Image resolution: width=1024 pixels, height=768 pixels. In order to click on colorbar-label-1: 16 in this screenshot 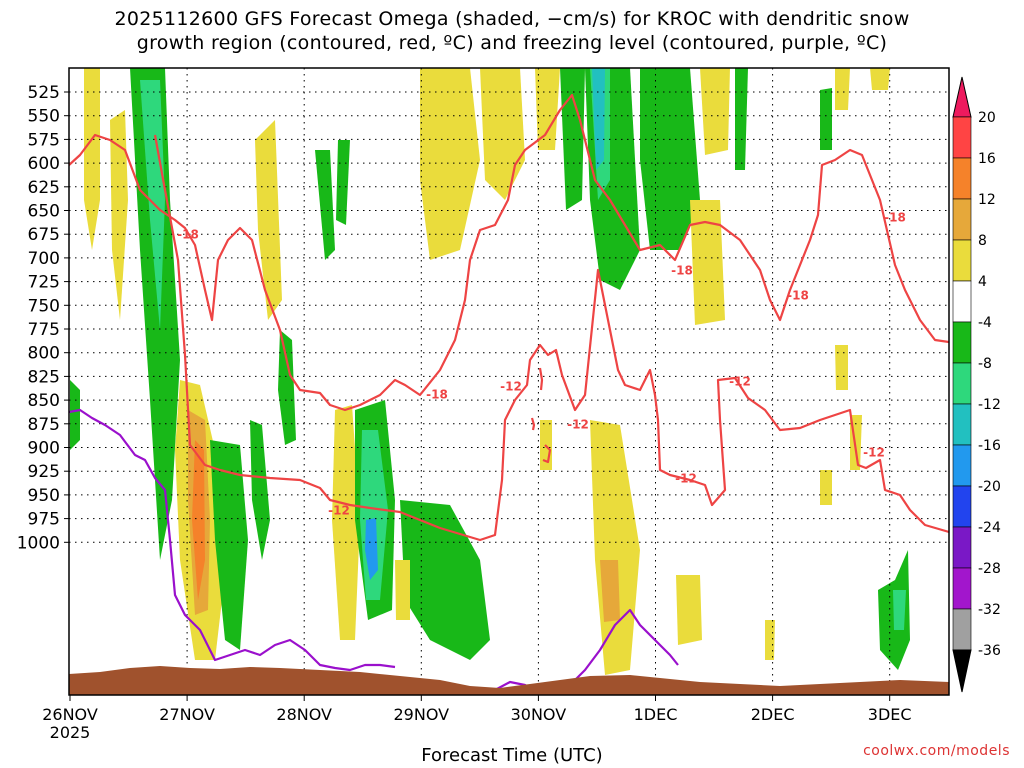, I will do `click(987, 159)`.